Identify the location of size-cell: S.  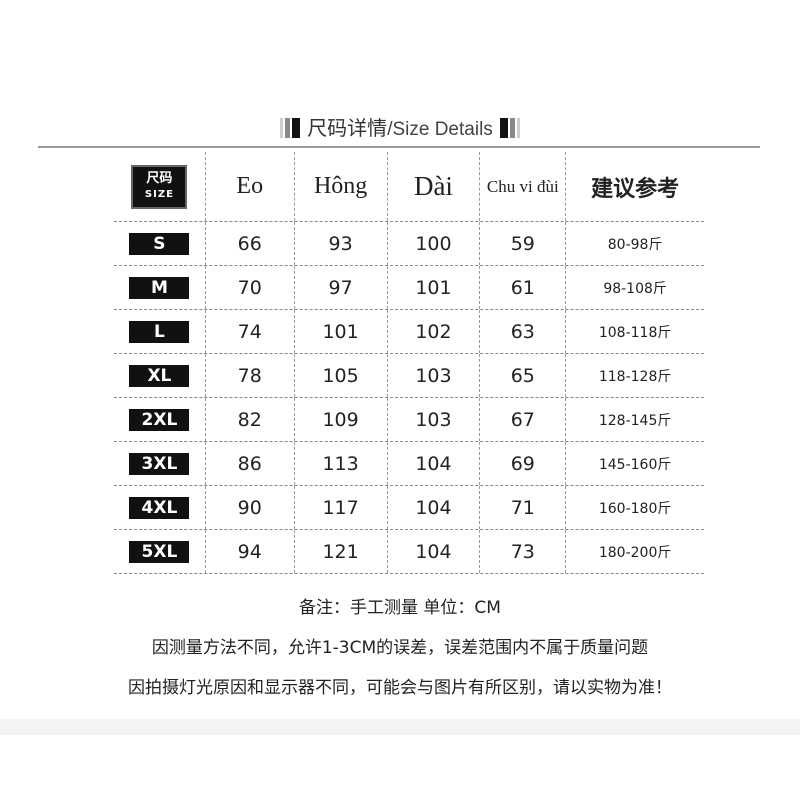
(160, 243).